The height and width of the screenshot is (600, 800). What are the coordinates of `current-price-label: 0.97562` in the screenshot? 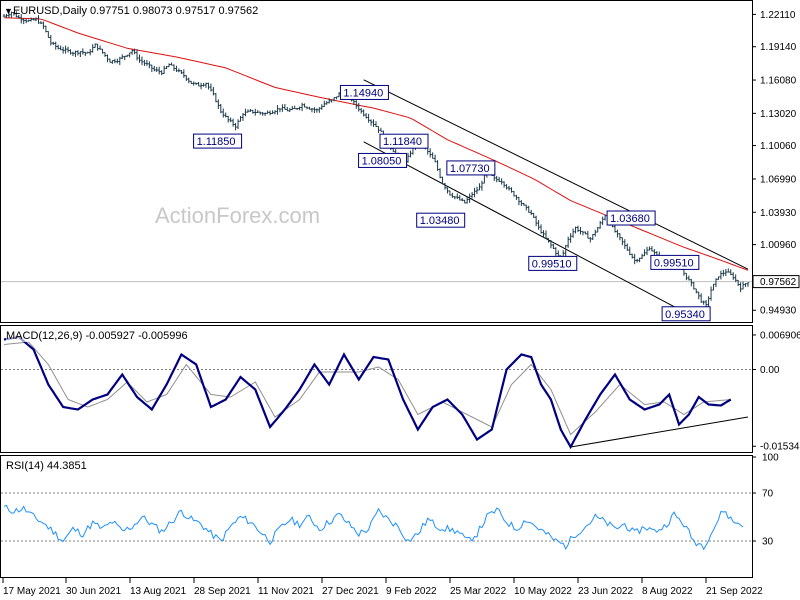 It's located at (778, 282).